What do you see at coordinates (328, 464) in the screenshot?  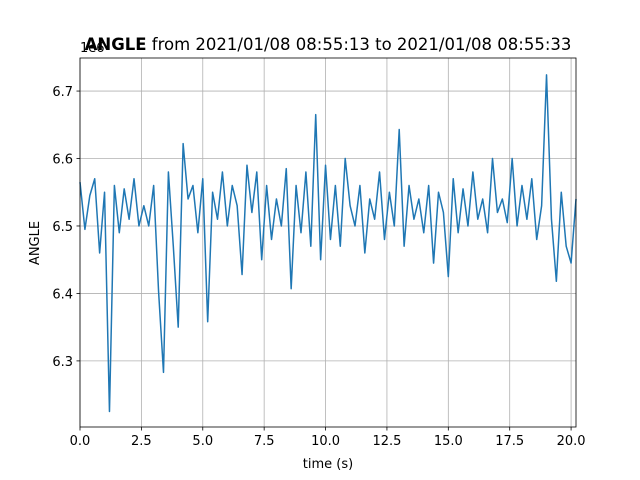 I see `x-axis-label: time (s)` at bounding box center [328, 464].